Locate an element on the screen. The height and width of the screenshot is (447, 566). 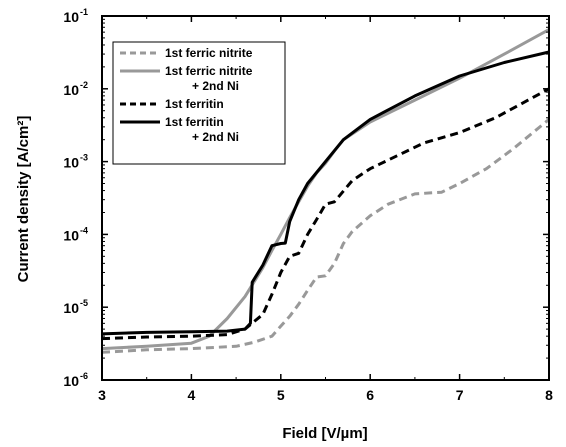
x-tick-label: 8 is located at coordinates (549, 395).